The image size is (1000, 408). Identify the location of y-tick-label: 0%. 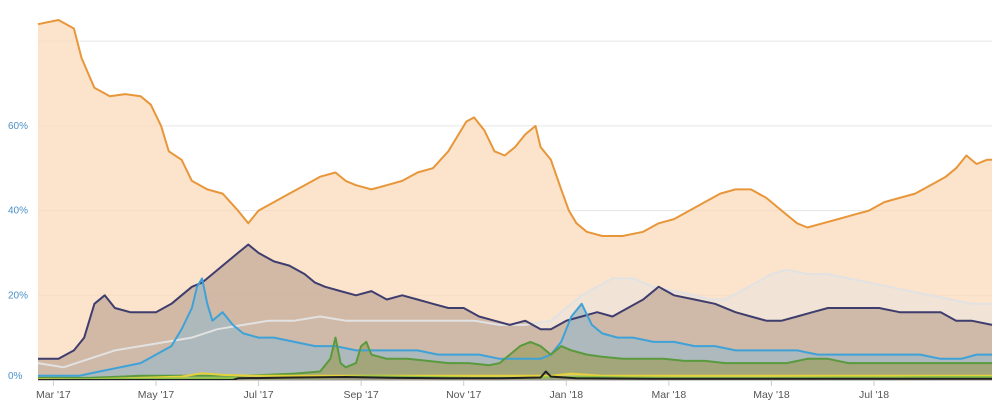
(15, 376).